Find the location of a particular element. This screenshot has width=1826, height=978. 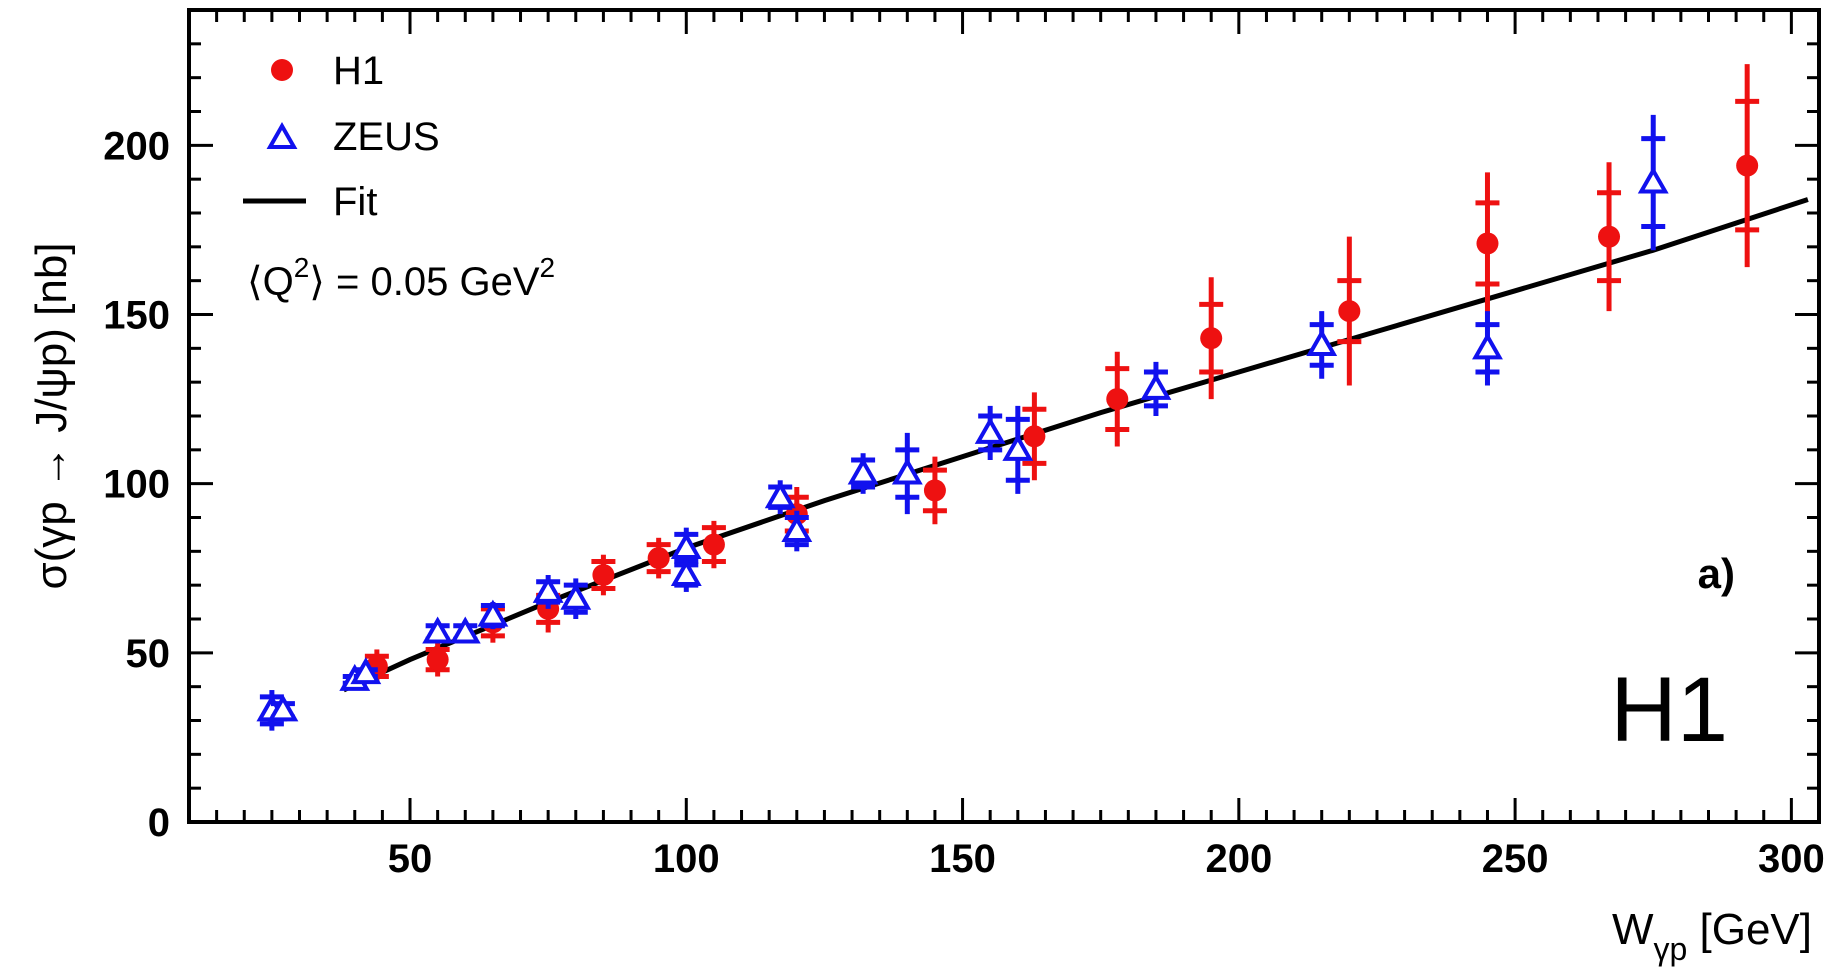

x-tick-label: 250 is located at coordinates (1515, 859).